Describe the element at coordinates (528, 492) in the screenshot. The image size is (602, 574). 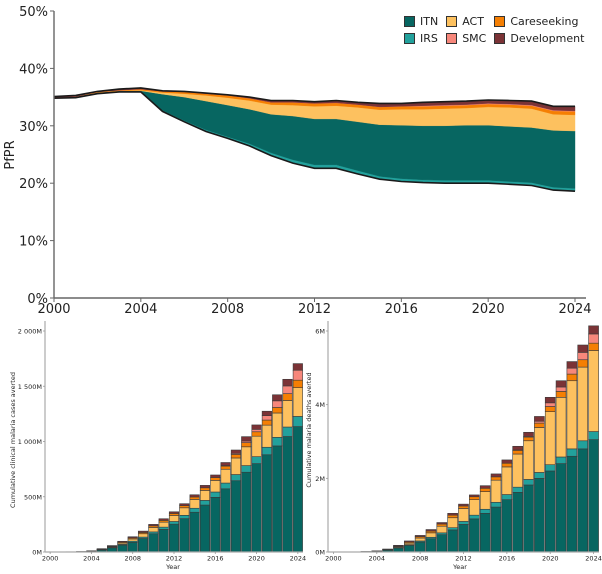
I see `deaths-bar-2018` at that location.